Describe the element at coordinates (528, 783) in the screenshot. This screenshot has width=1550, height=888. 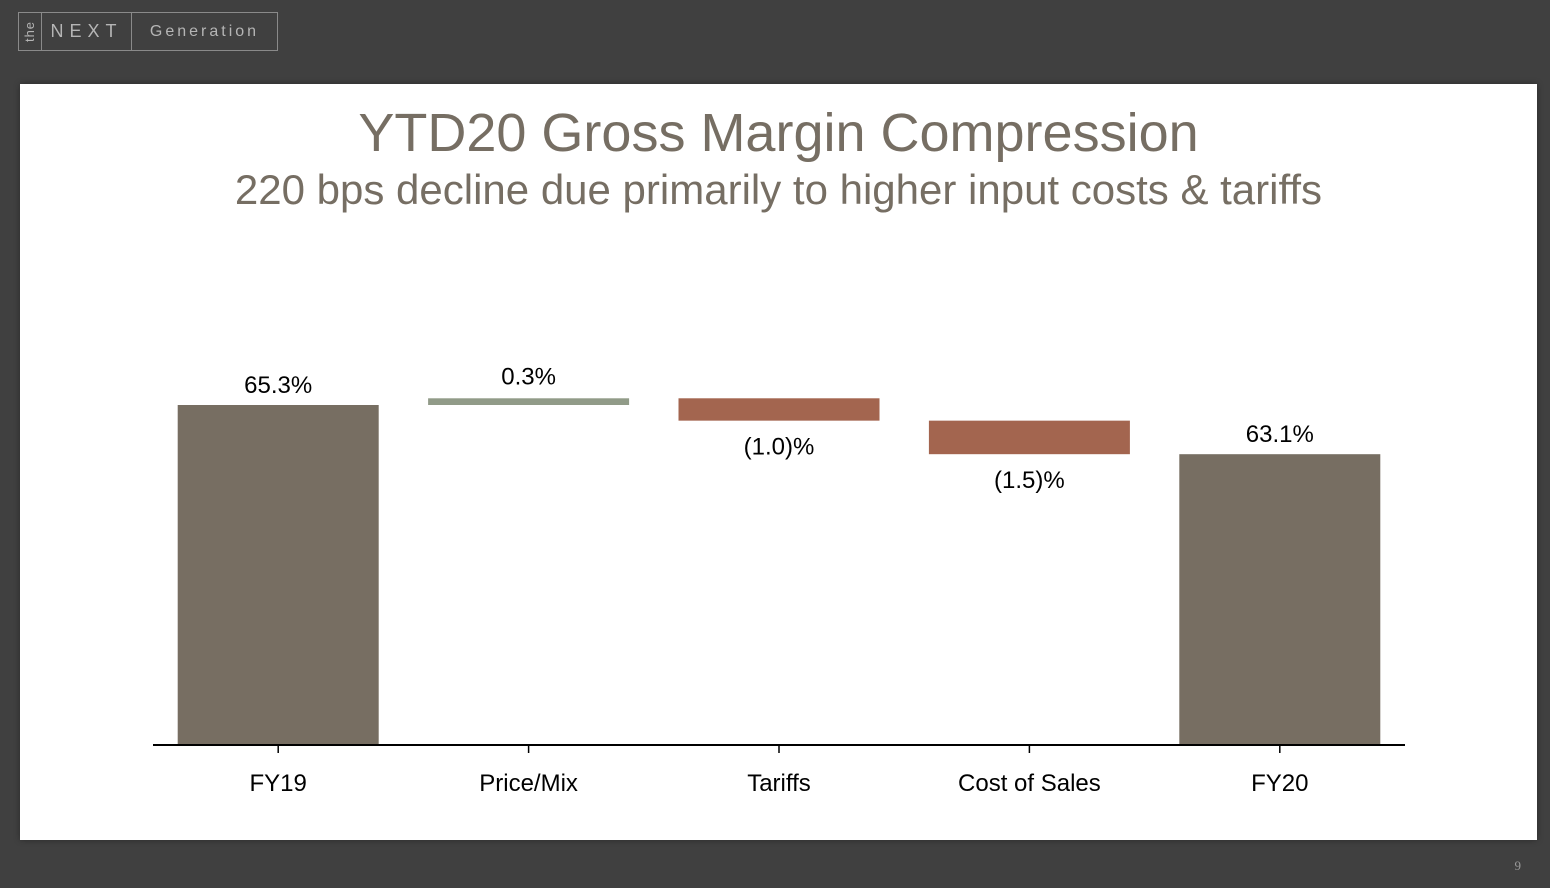
I see `x-tick-label-1: Price/Mix` at that location.